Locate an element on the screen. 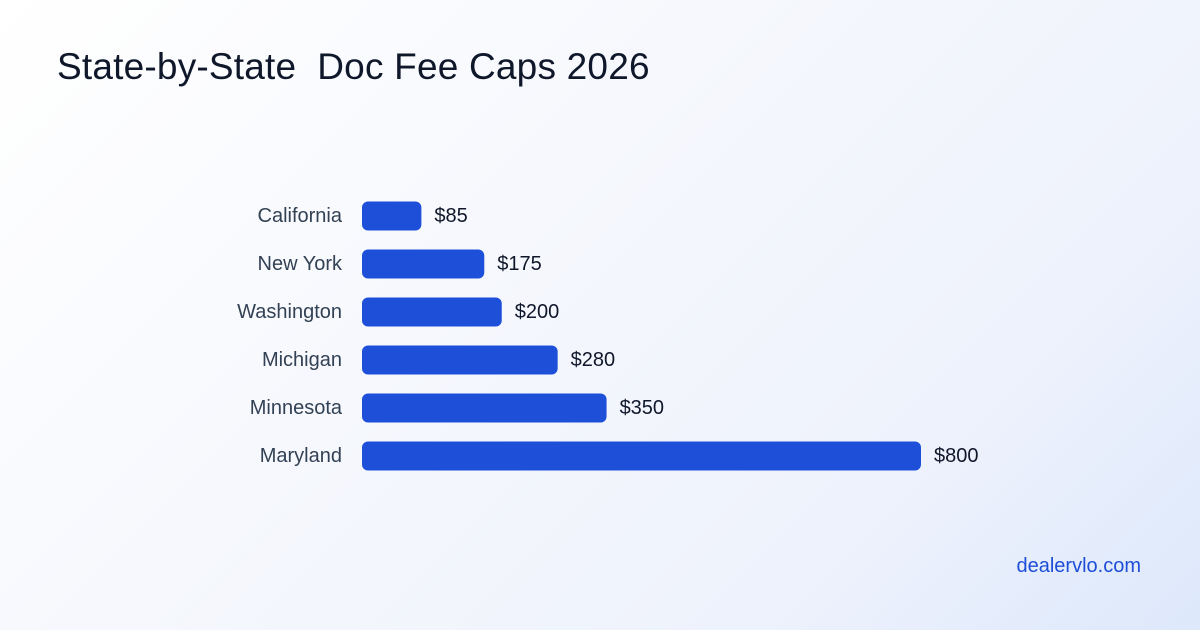 The width and height of the screenshot is (1200, 630). value-label-california: $85 is located at coordinates (450, 216).